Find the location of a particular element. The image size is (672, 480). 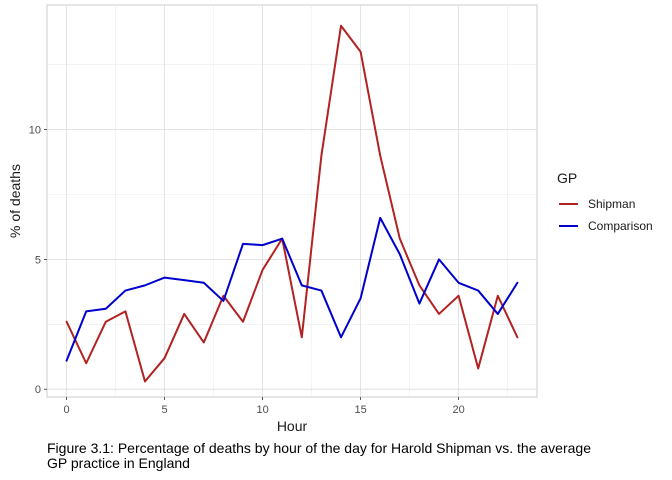

y-tick-label: 5 is located at coordinates (38, 260).